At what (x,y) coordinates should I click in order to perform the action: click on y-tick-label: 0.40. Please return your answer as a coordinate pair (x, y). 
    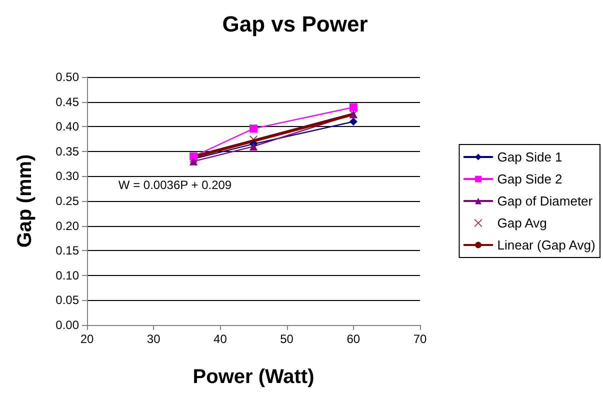
    Looking at the image, I should click on (68, 127).